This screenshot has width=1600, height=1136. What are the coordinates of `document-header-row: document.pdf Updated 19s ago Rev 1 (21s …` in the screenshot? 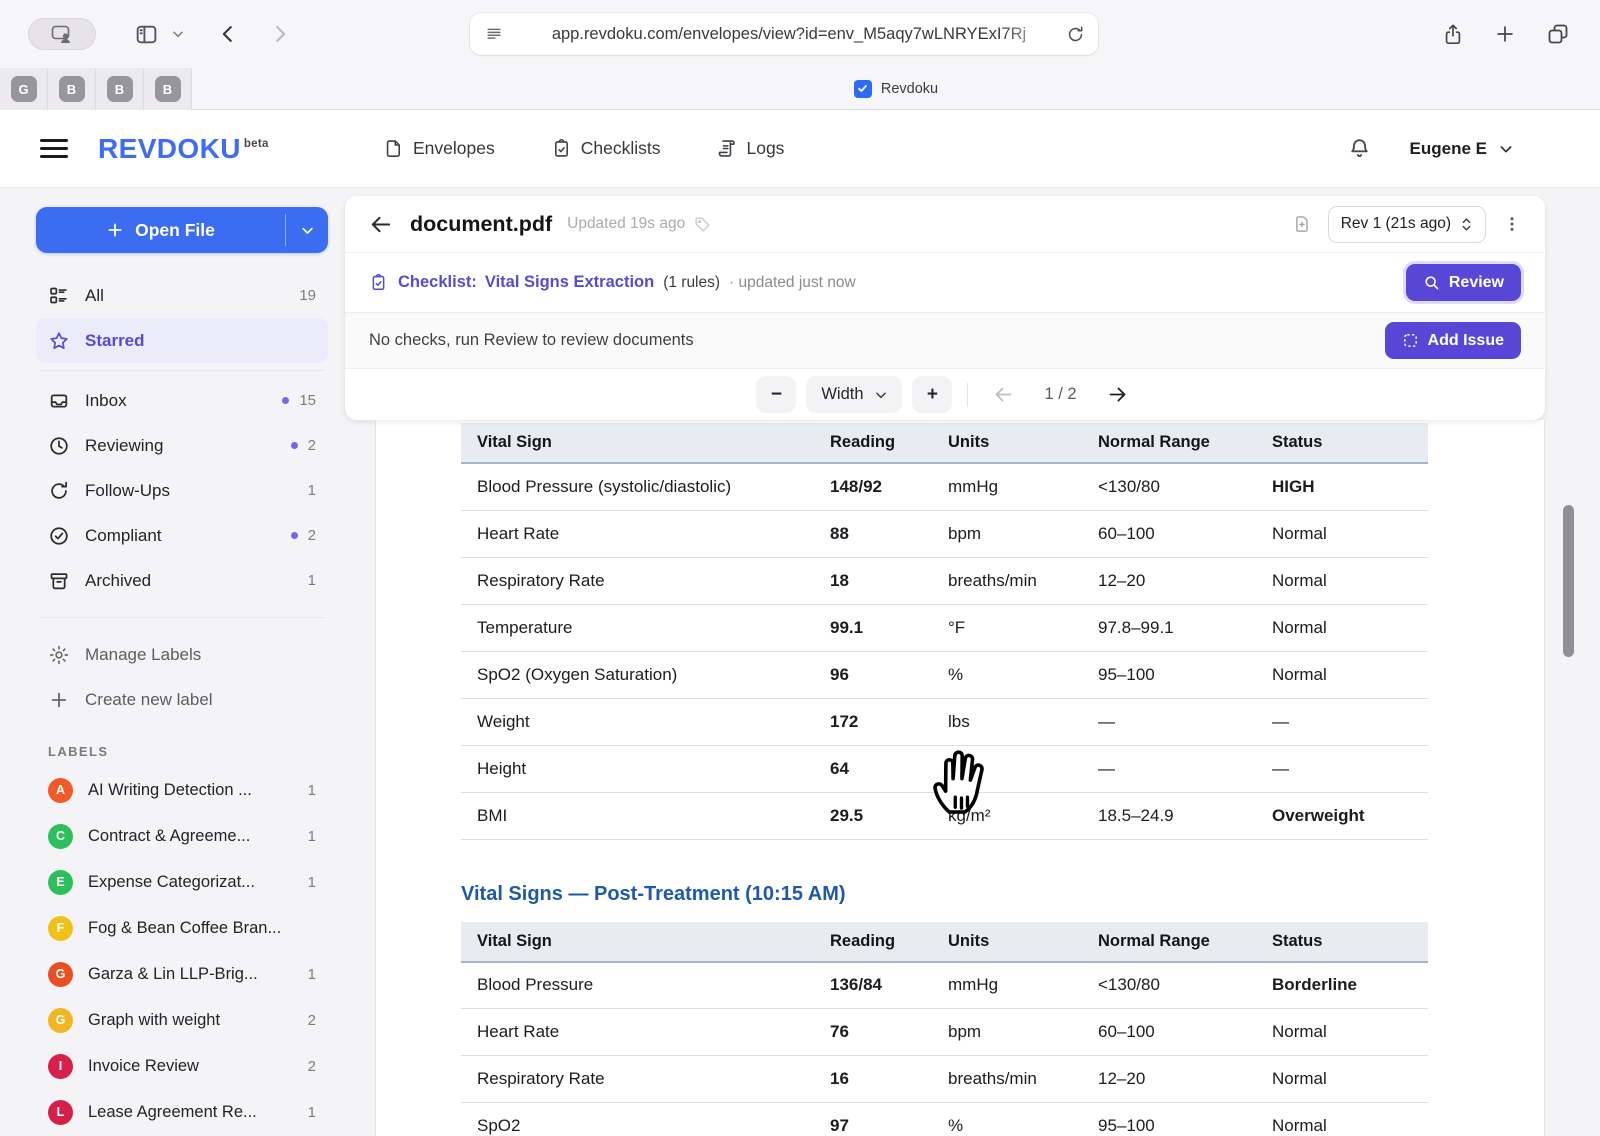 It's located at (945, 224).